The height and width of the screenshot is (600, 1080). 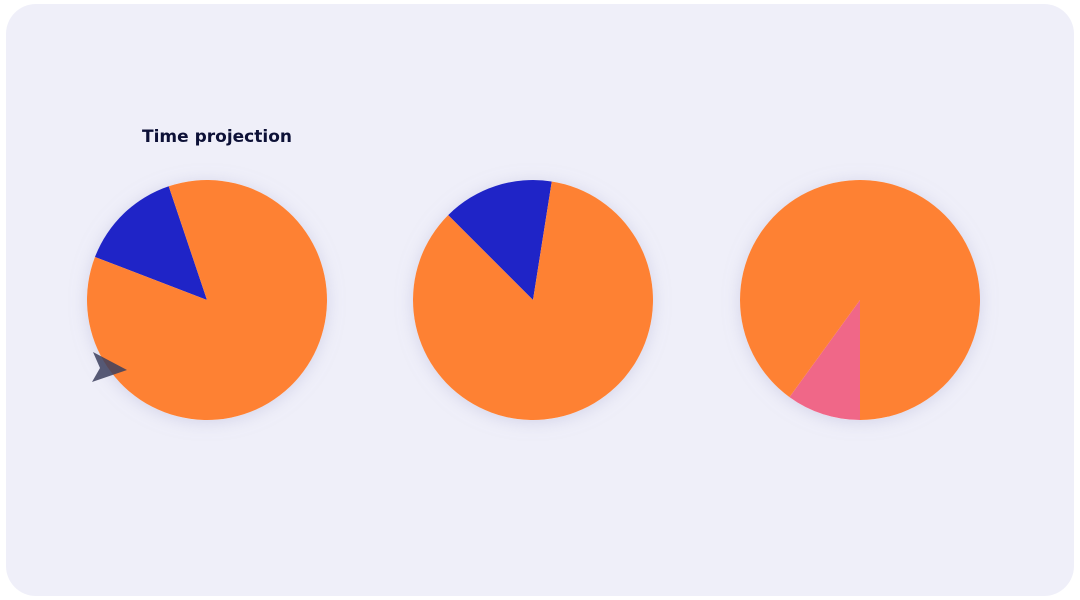 I want to click on cursor-icon, so click(x=109, y=367).